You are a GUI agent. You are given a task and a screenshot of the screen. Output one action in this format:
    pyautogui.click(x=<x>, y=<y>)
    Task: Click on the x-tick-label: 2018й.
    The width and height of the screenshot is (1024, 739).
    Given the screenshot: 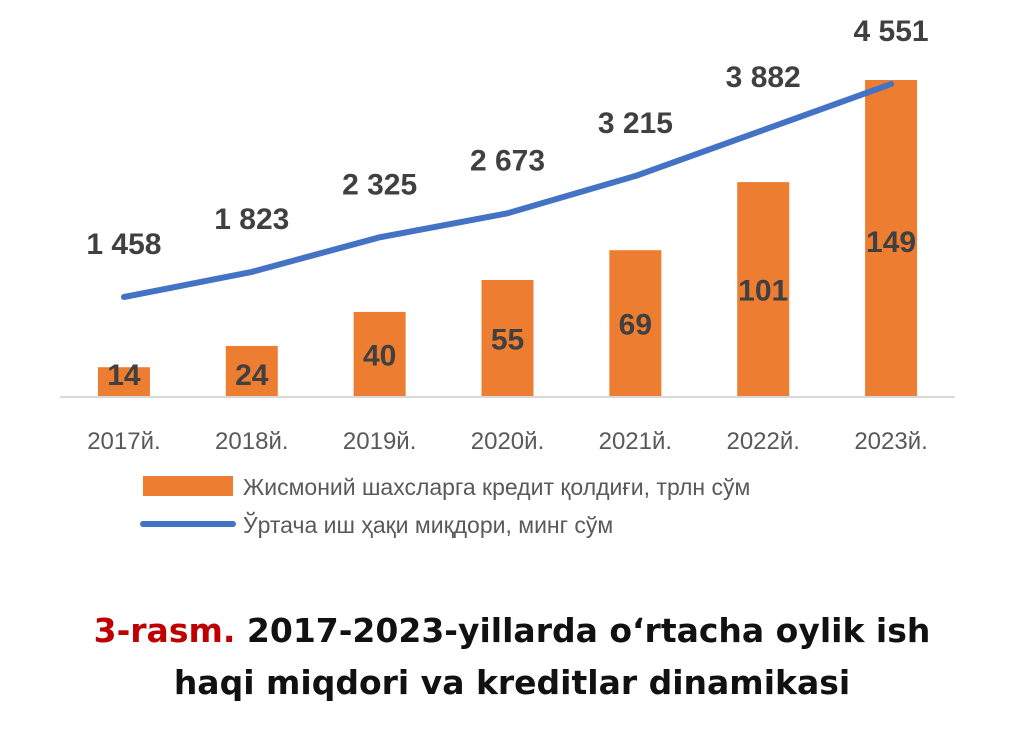 What is the action you would take?
    pyautogui.click(x=251, y=441)
    